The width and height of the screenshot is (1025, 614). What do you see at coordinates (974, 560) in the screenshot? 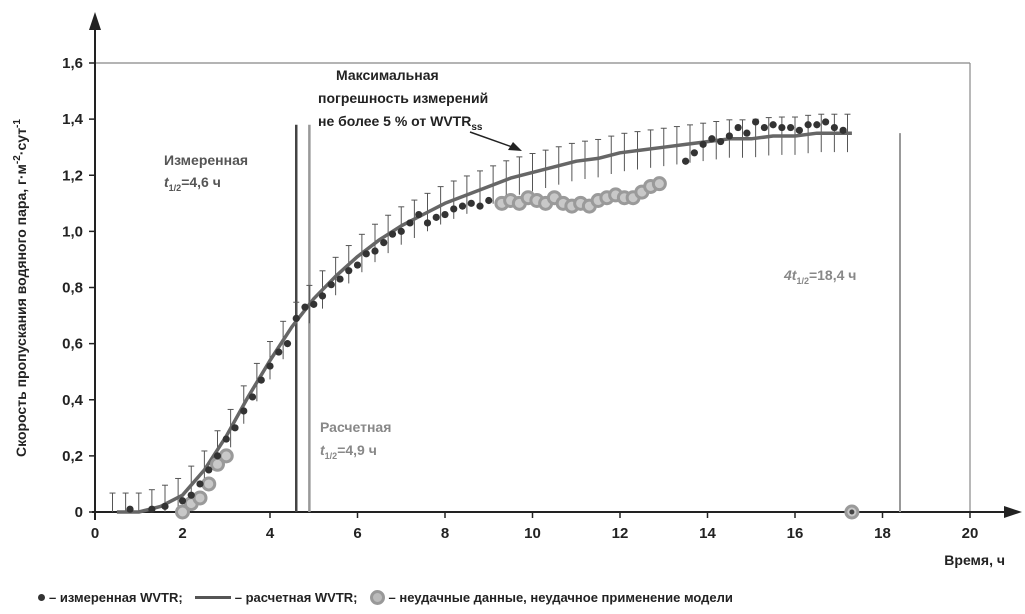
I see `x-axis-title: Время, ч` at bounding box center [974, 560].